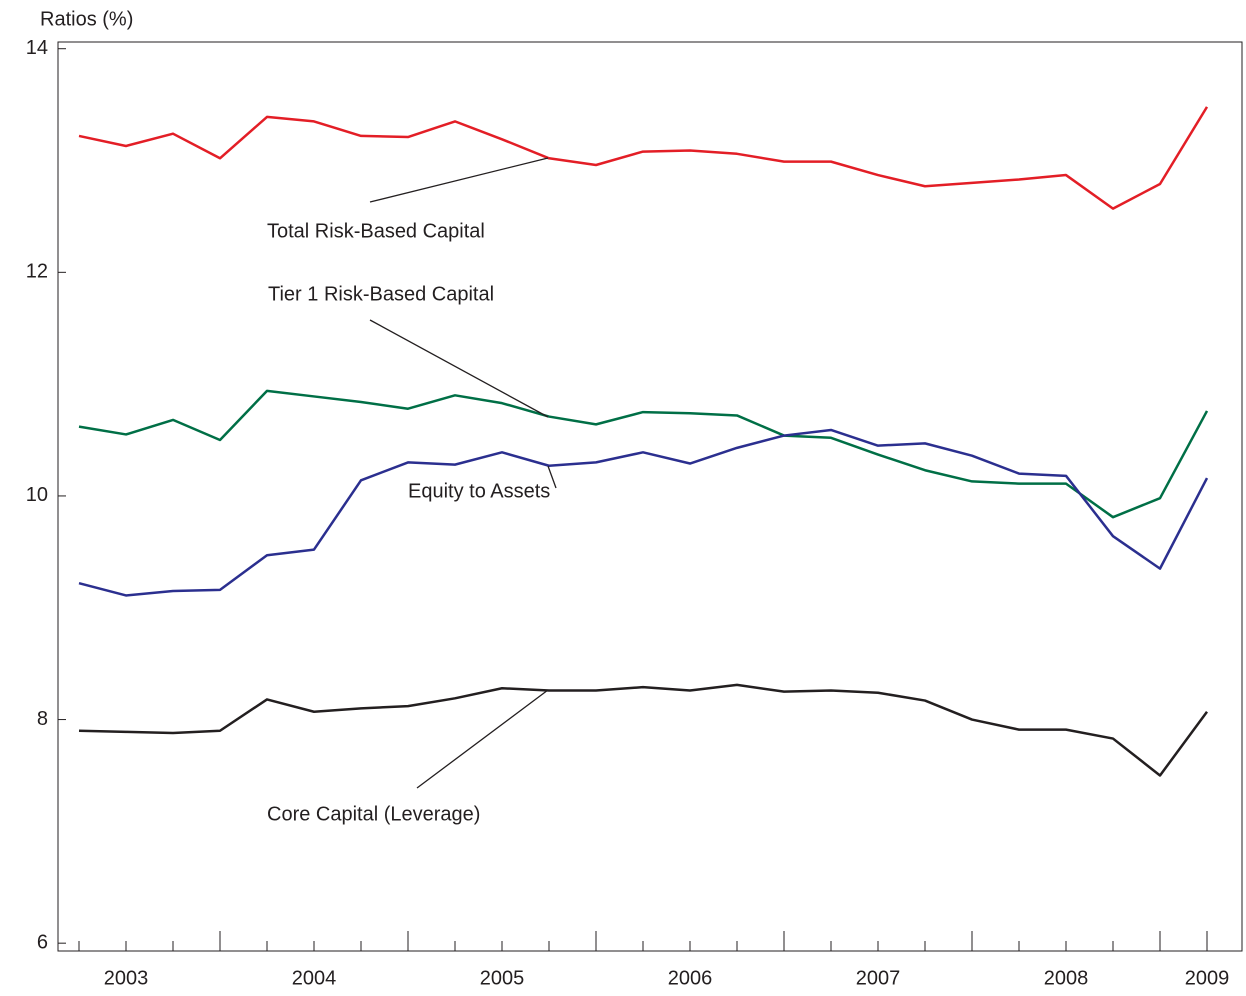 The width and height of the screenshot is (1246, 996). What do you see at coordinates (376, 231) in the screenshot?
I see `series-label: Total Risk-Based Capital` at bounding box center [376, 231].